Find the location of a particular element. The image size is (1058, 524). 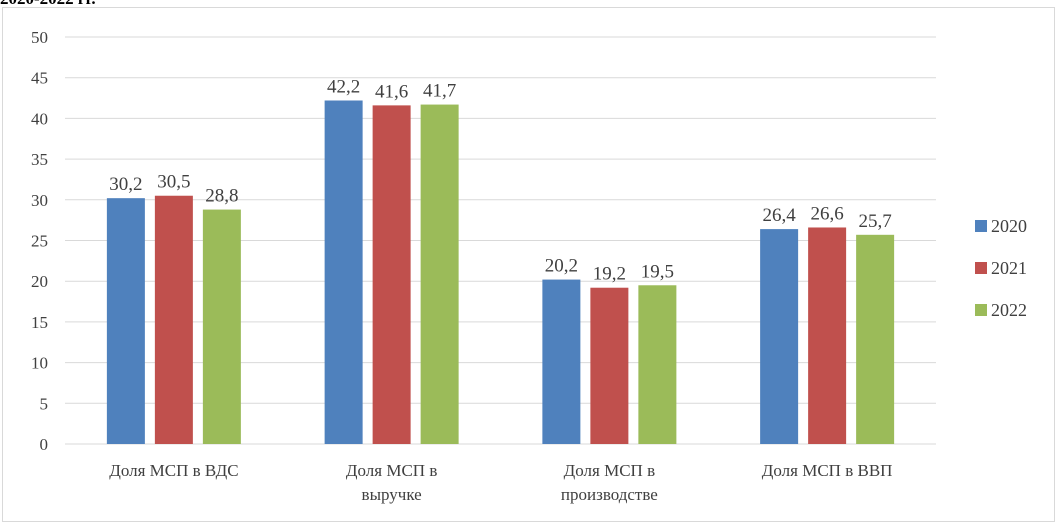

data-label: 42,2 is located at coordinates (343, 86).